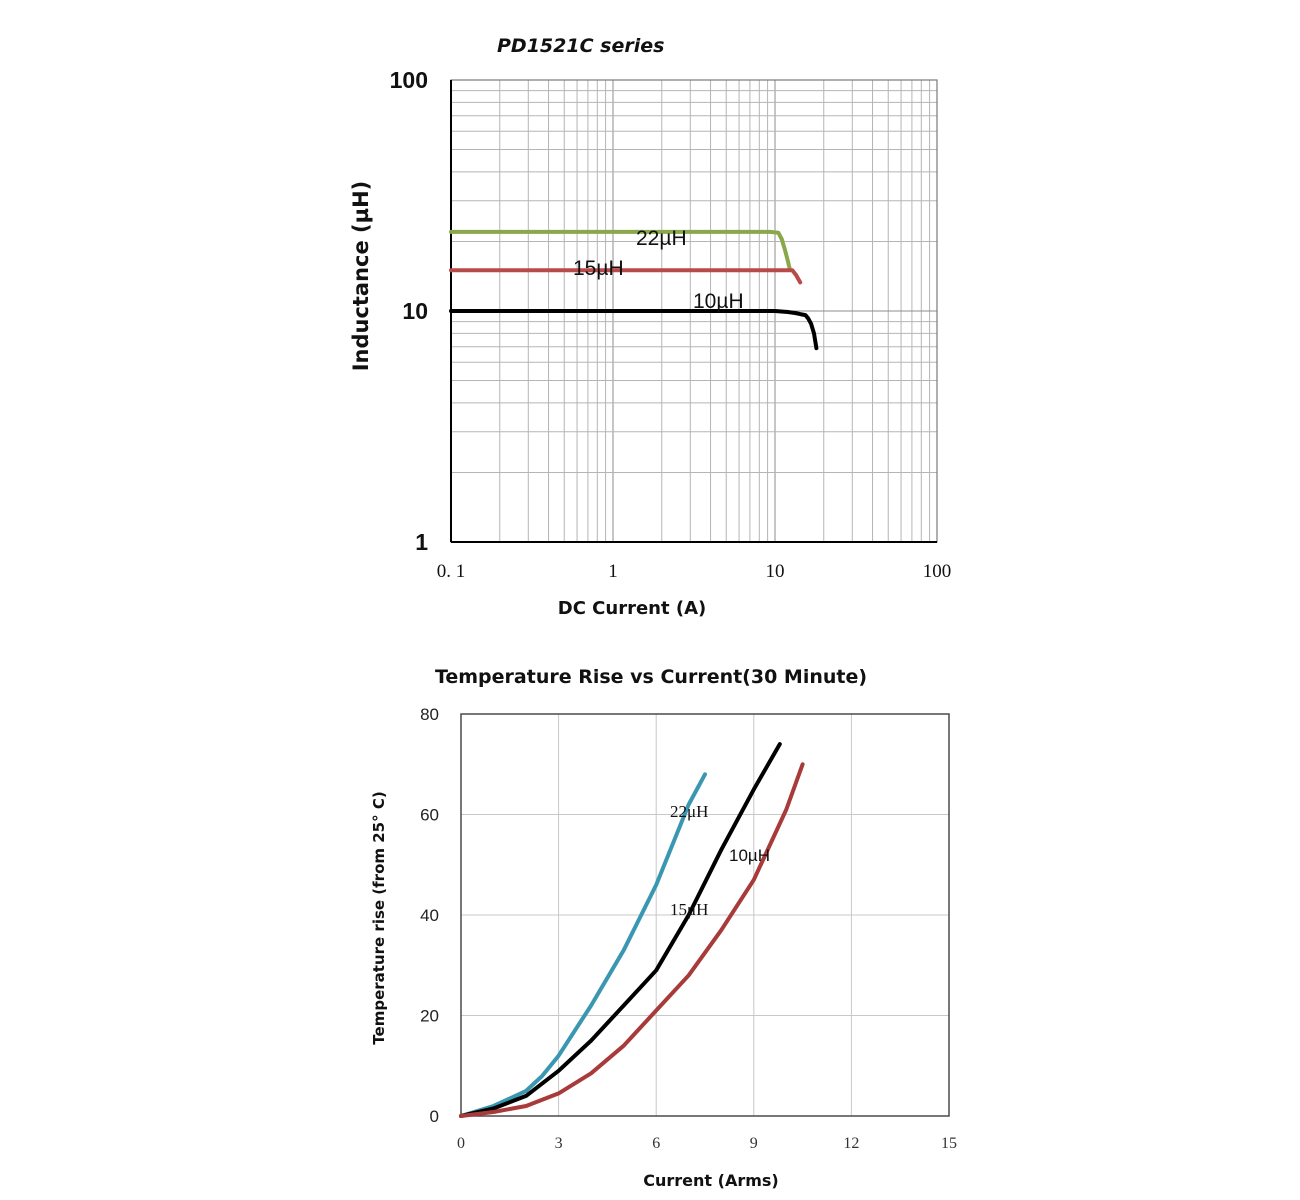 This screenshot has width=1300, height=1200. What do you see at coordinates (461, 1143) in the screenshot?
I see `chart2-x-tick-label: 0` at bounding box center [461, 1143].